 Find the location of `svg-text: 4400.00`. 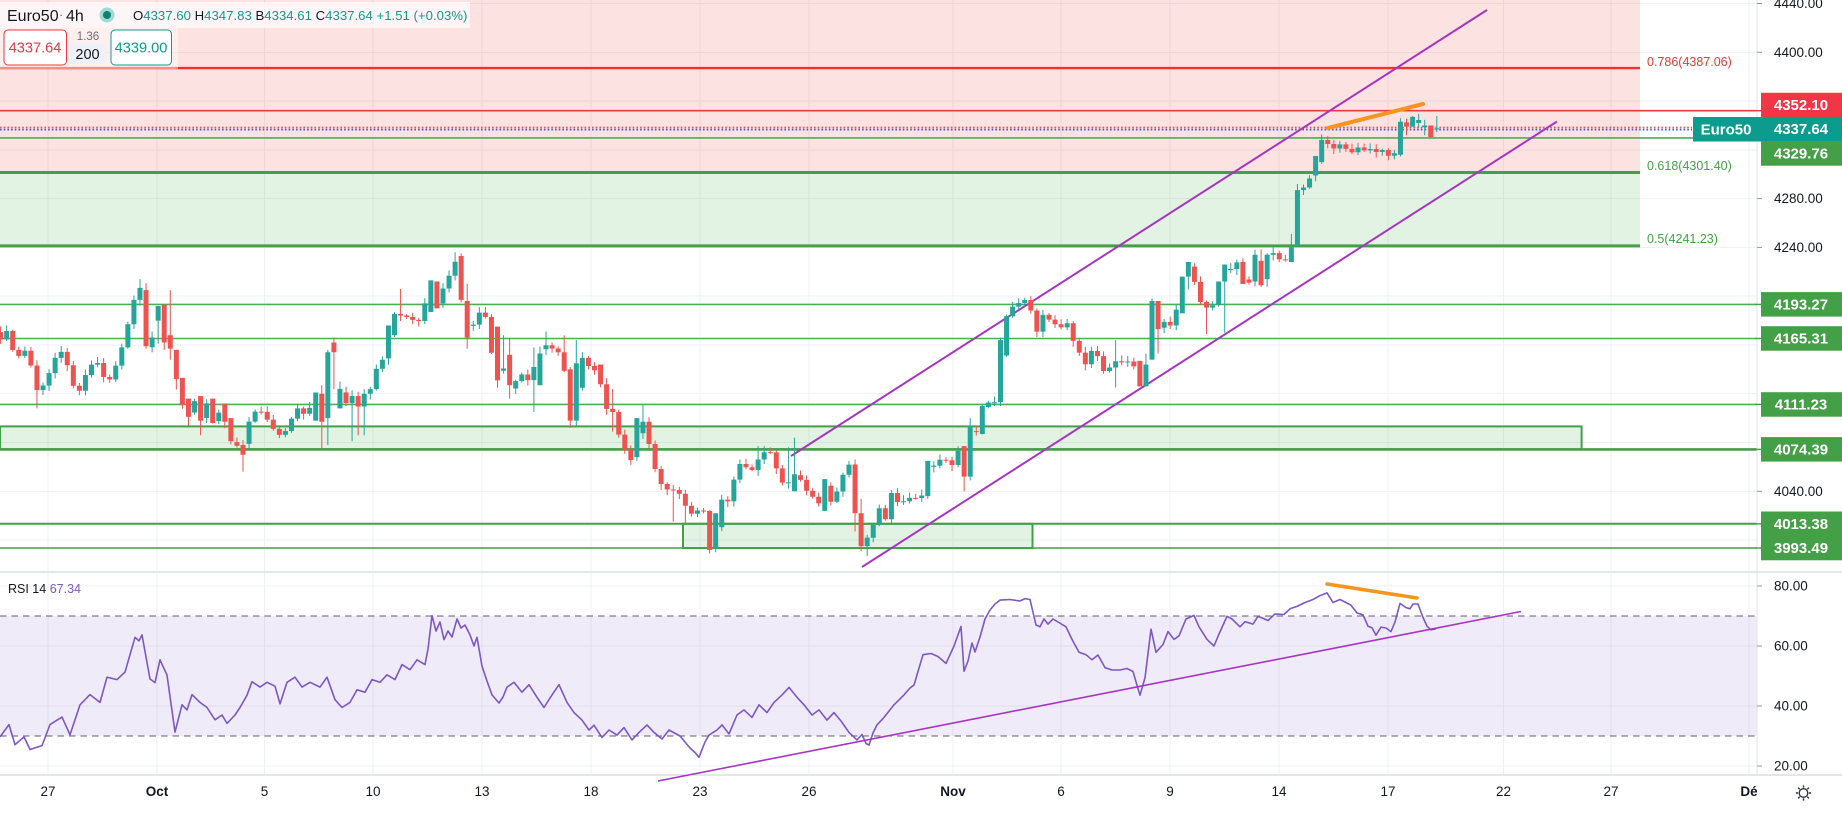

svg-text: 4400.00 is located at coordinates (1798, 52).